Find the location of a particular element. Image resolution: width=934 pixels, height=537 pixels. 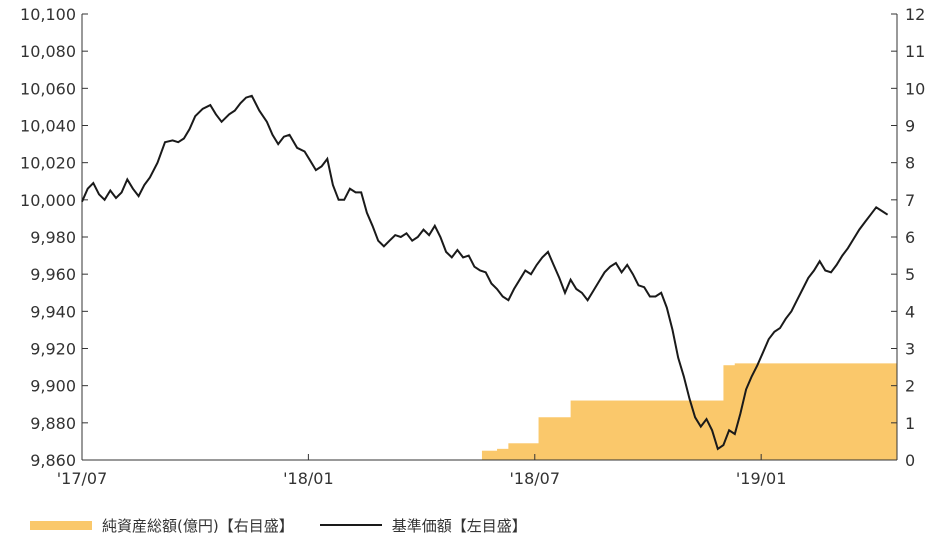

legend-item-net-assets: 純資産総額(億円)【右目盛】 is located at coordinates (162, 525).